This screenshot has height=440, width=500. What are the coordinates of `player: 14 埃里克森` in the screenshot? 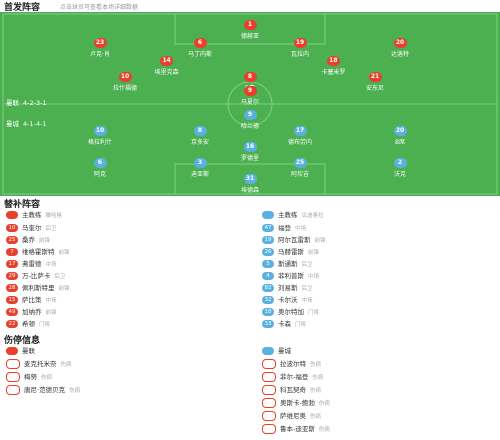 It's located at (167, 66).